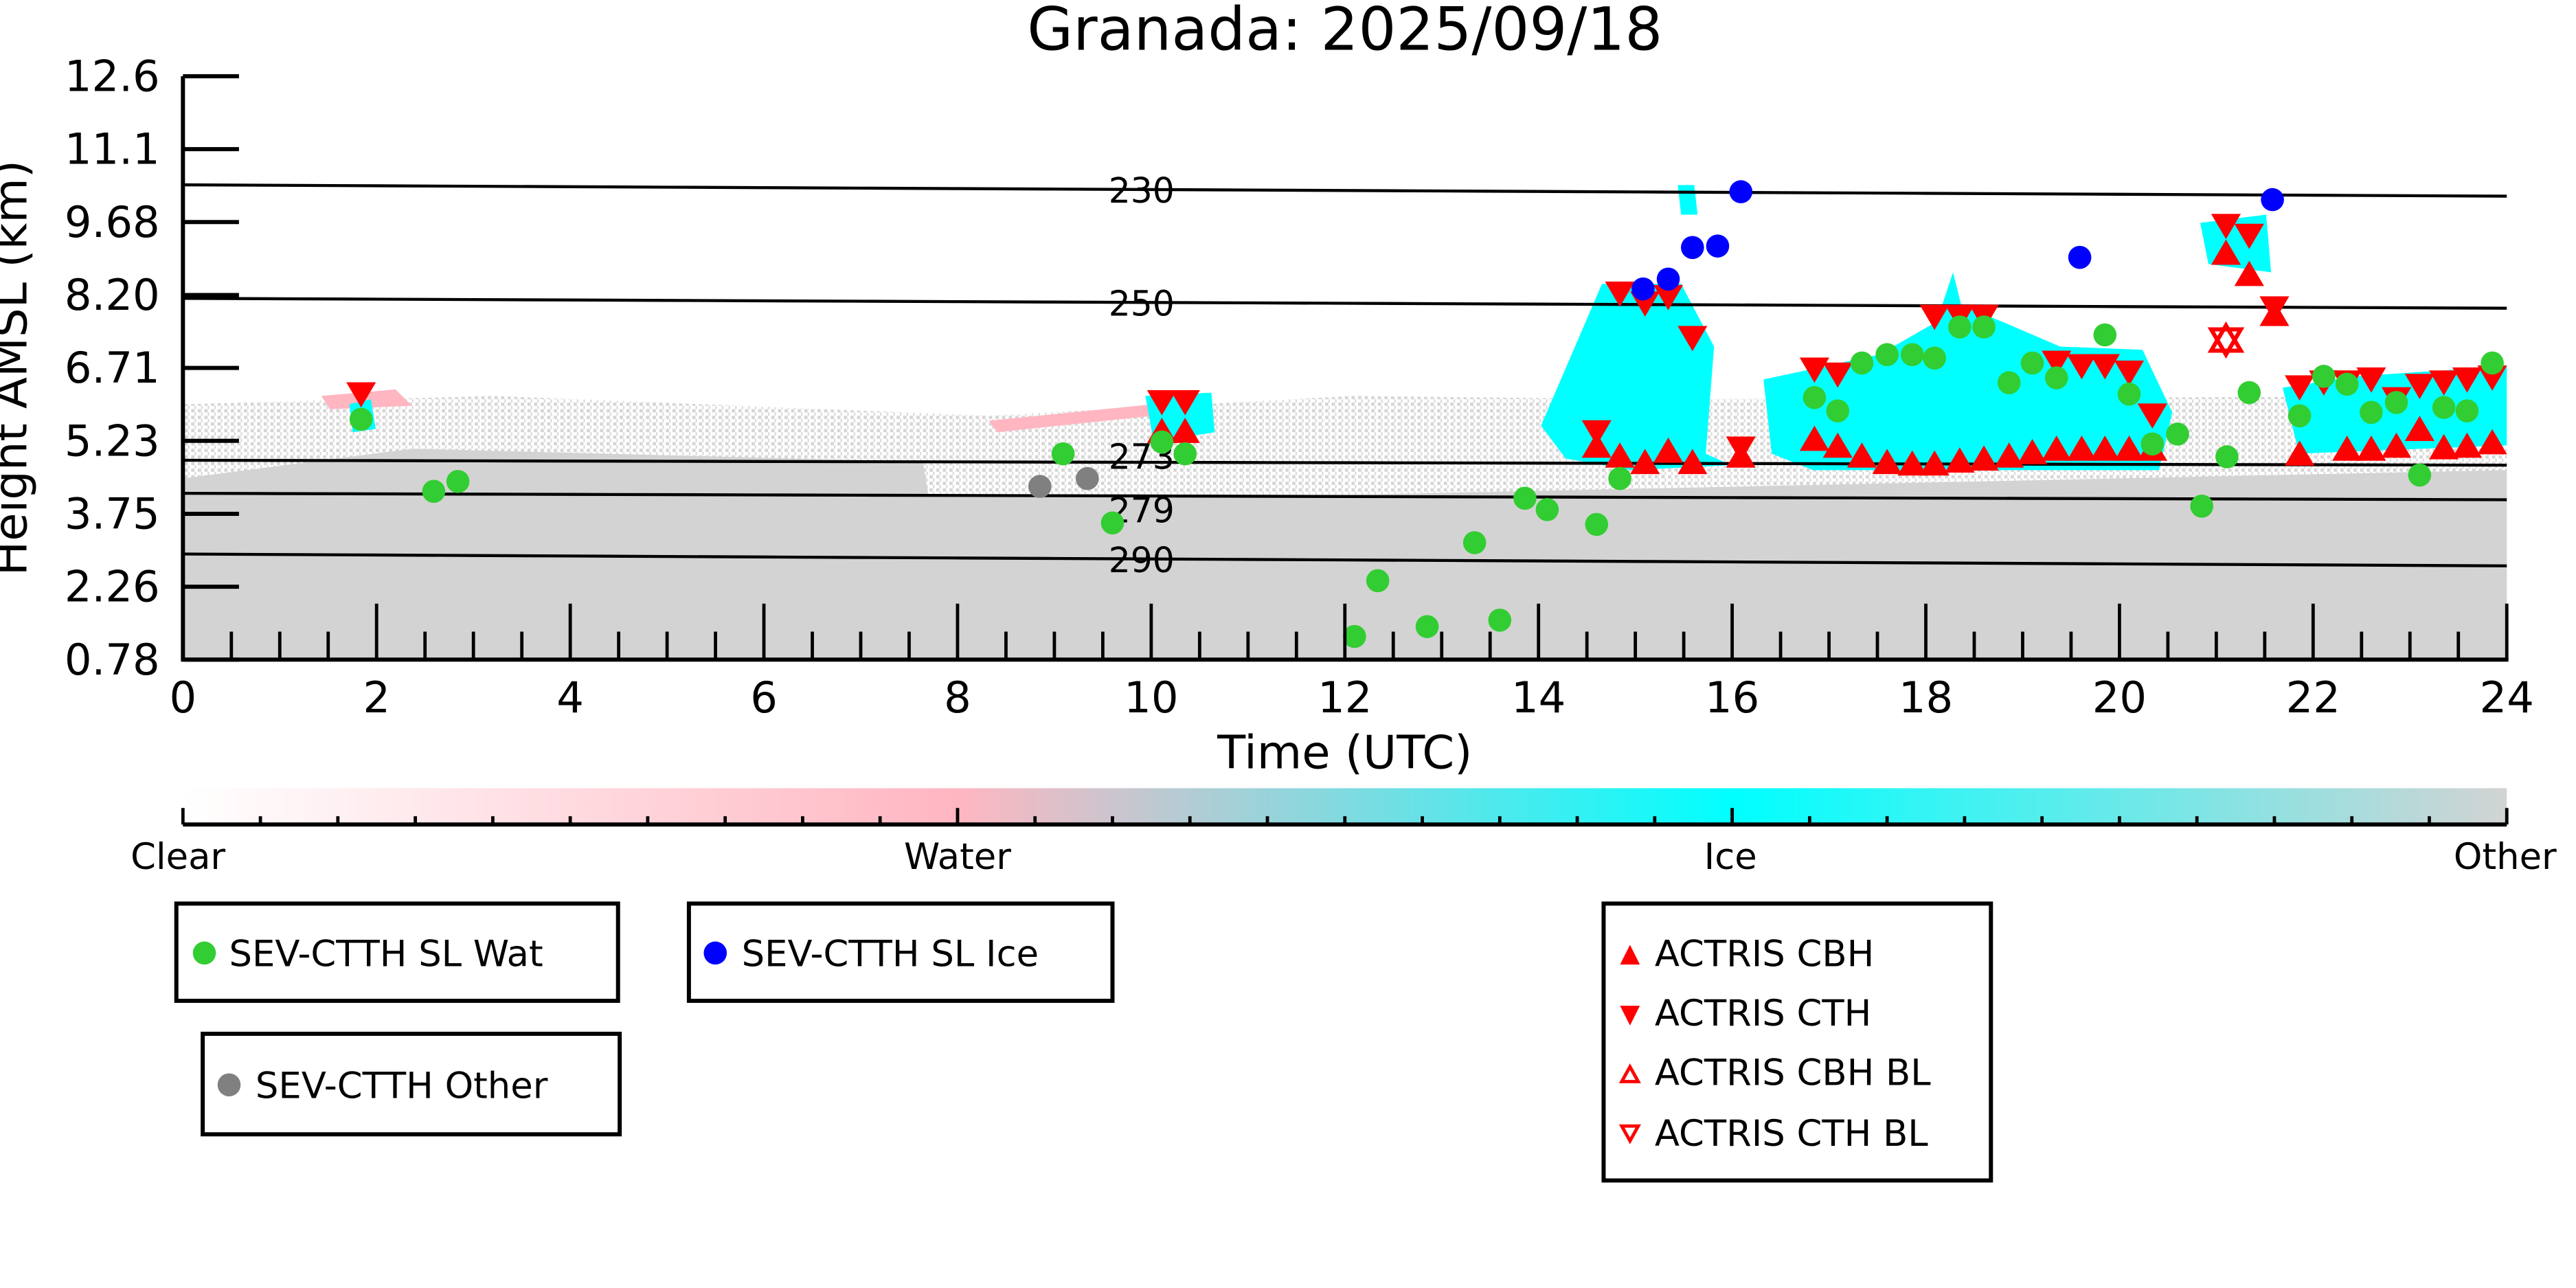 This screenshot has width=2576, height=1288. Describe the element at coordinates (1345, 816) in the screenshot. I see `colorbar-ticks` at that location.